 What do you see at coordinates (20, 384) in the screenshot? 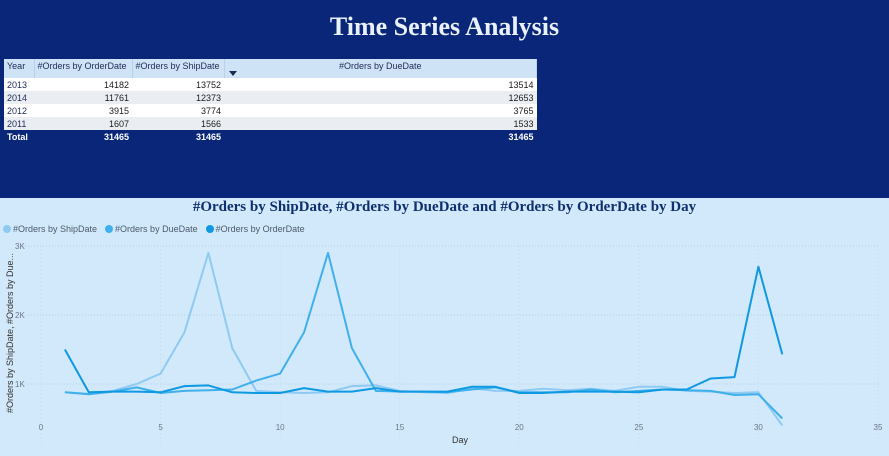
I see `y-tick-label: 1K` at bounding box center [20, 384].